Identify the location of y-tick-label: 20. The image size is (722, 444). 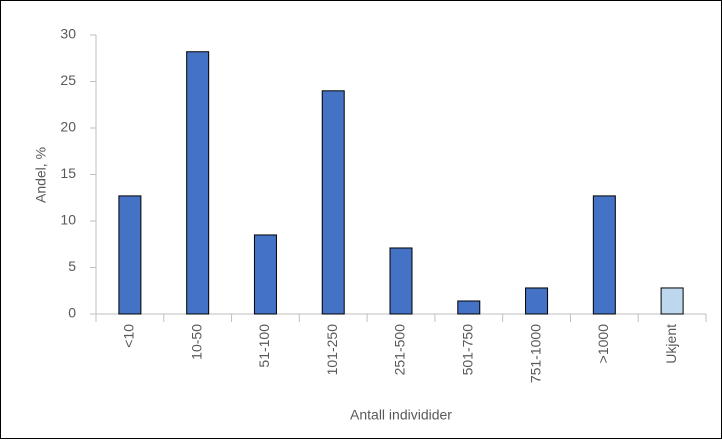
(68, 127).